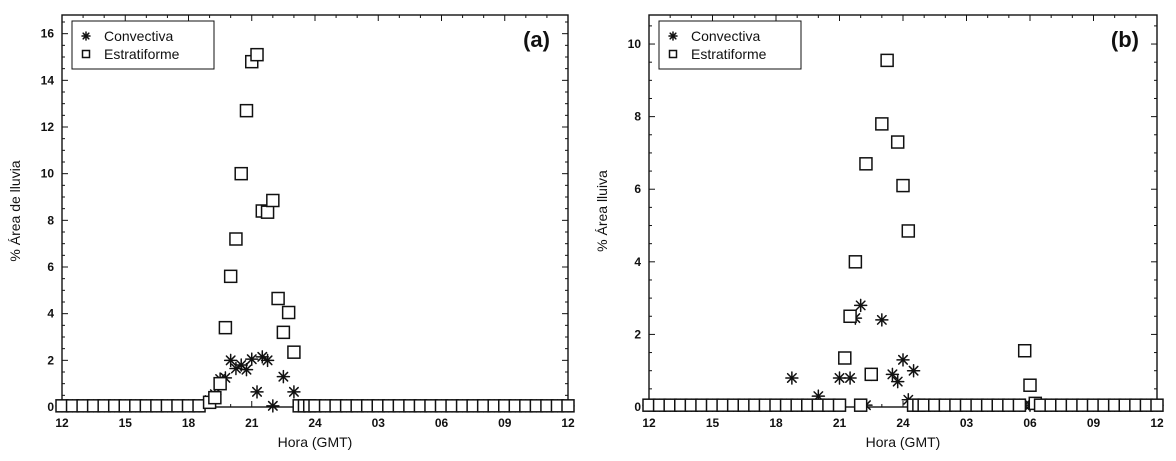 Image resolution: width=1176 pixels, height=461 pixels. I want to click on y-tick-label: 14, so click(48, 80).